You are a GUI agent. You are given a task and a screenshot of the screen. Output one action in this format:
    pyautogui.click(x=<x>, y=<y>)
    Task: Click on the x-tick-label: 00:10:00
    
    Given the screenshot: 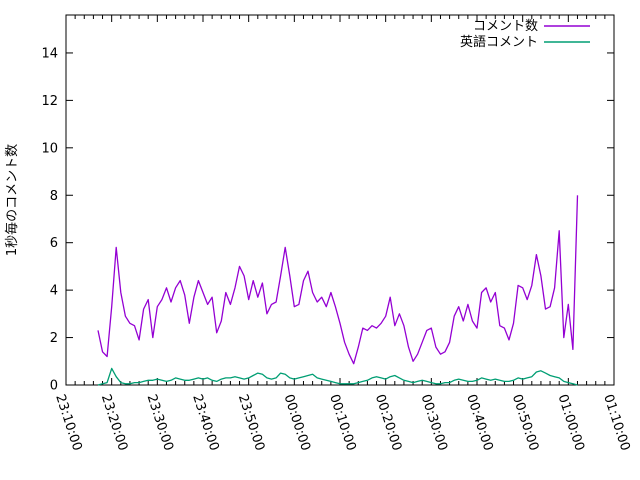 What is the action you would take?
    pyautogui.click(x=342, y=423)
    